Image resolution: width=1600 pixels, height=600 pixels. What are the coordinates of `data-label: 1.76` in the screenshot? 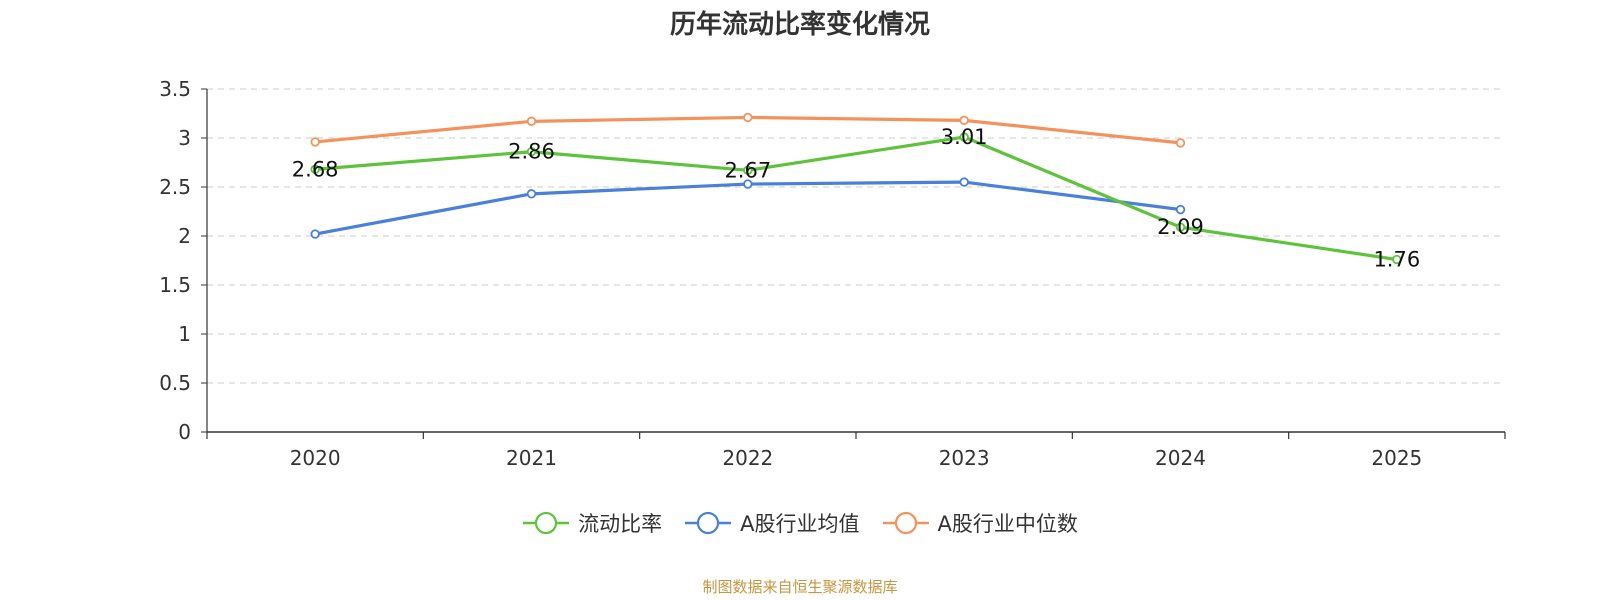 It's located at (1396, 260).